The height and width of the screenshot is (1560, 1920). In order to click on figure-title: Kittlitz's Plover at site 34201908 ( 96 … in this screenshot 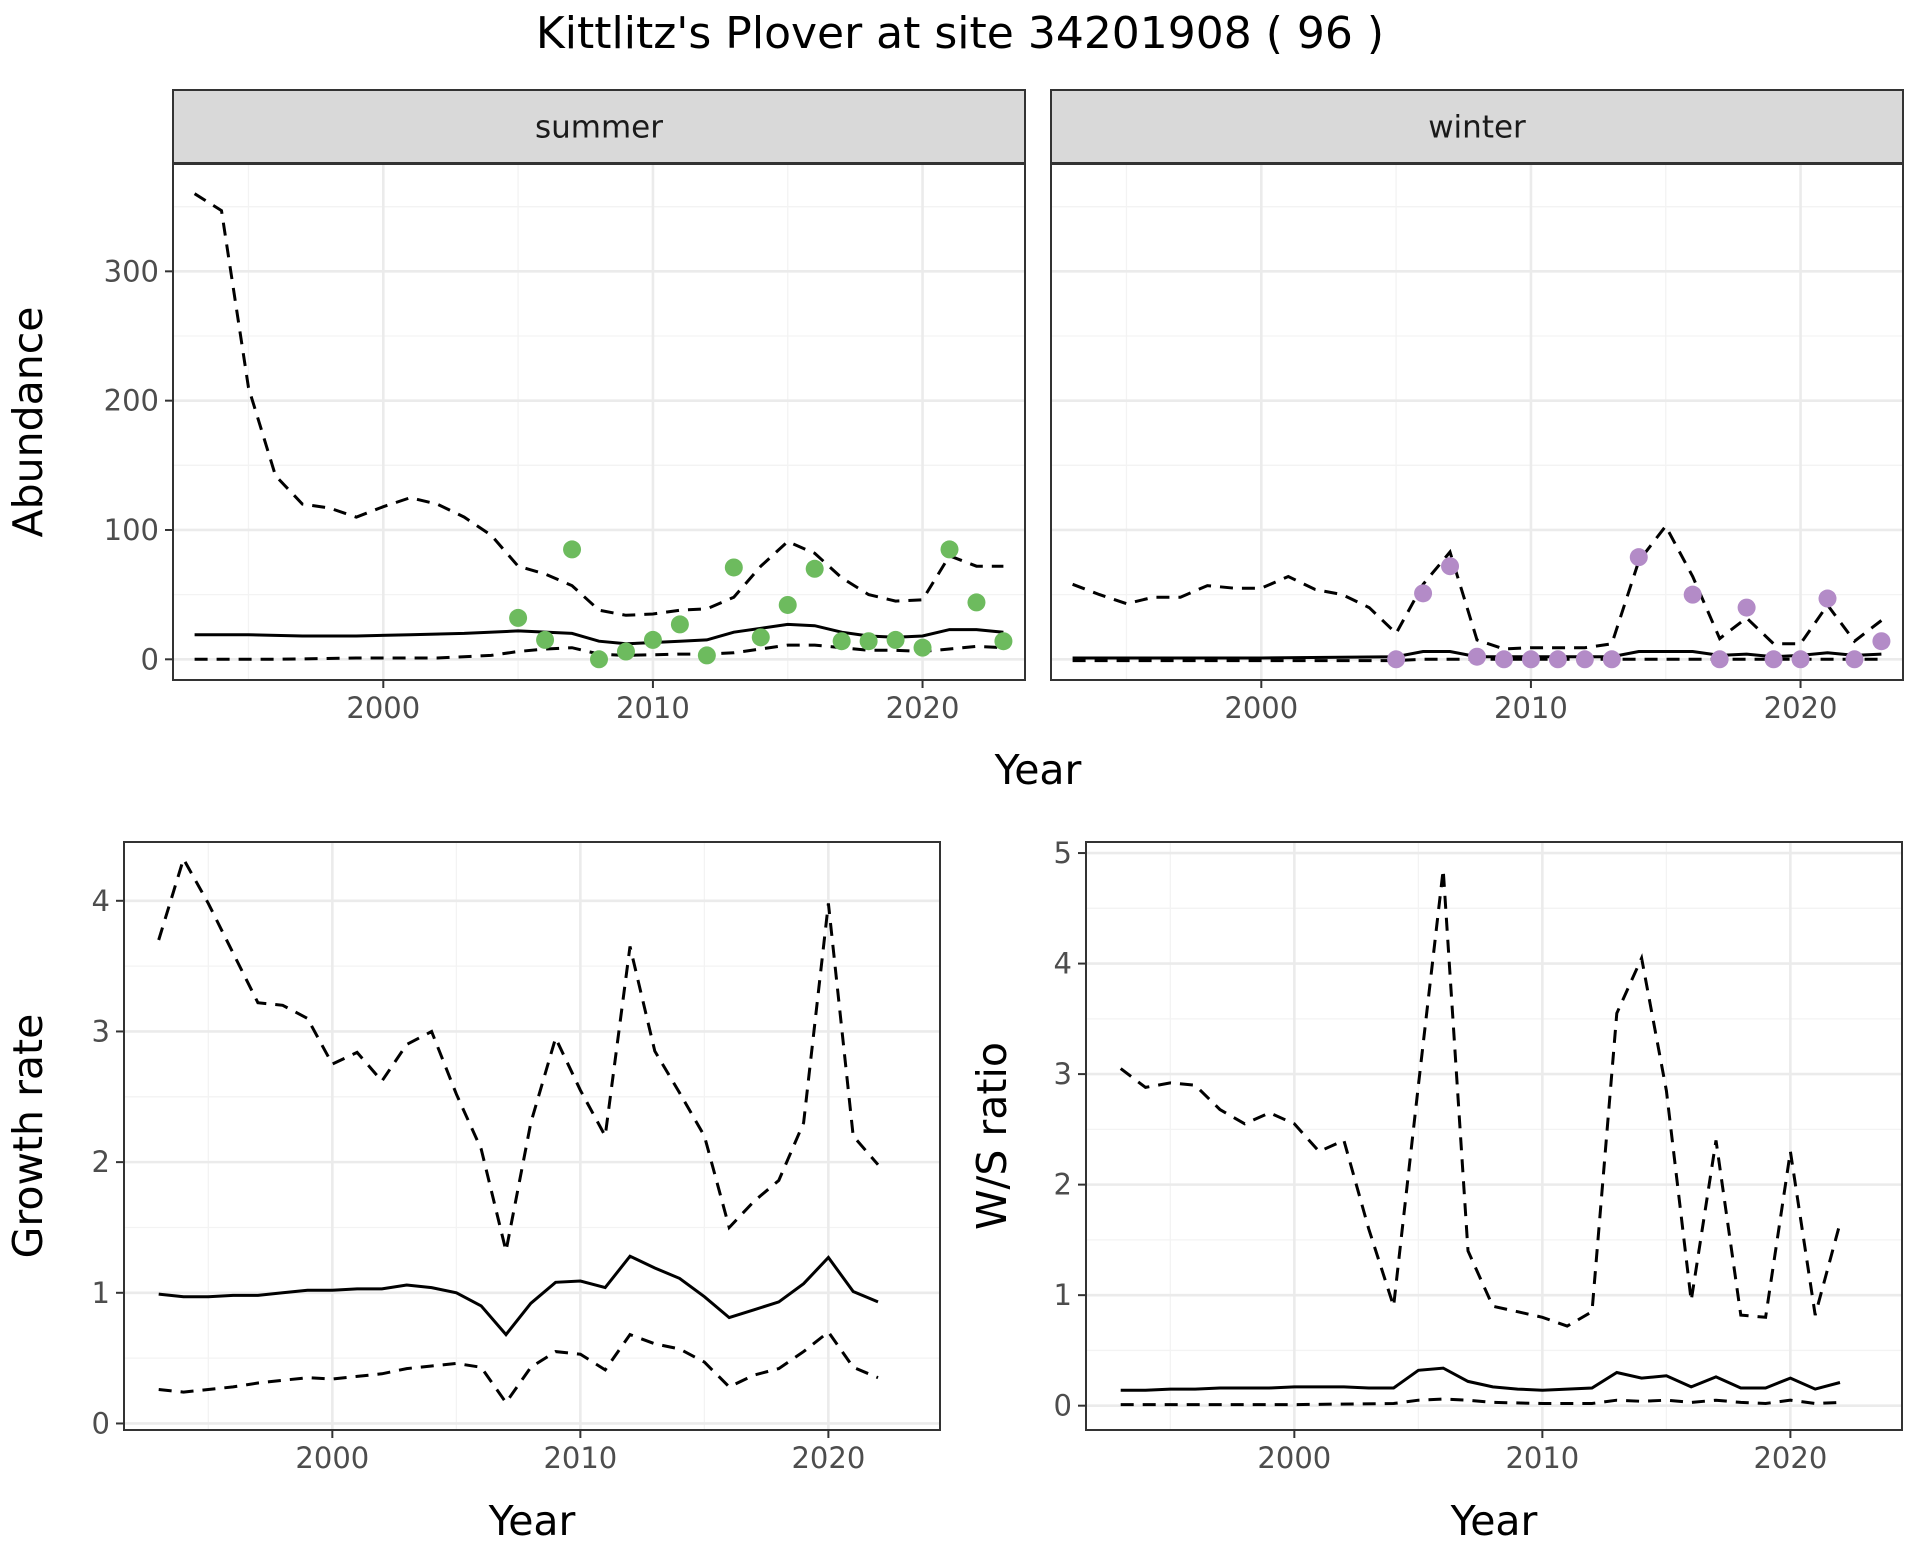, I will do `click(960, 33)`.